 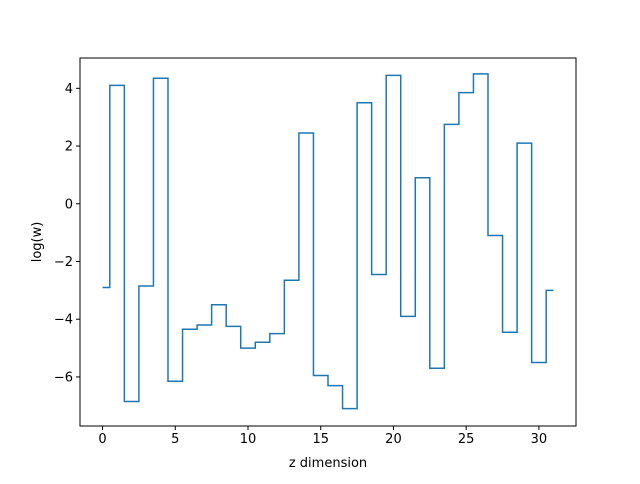 I want to click on x-tick-label: 0, so click(x=102, y=439).